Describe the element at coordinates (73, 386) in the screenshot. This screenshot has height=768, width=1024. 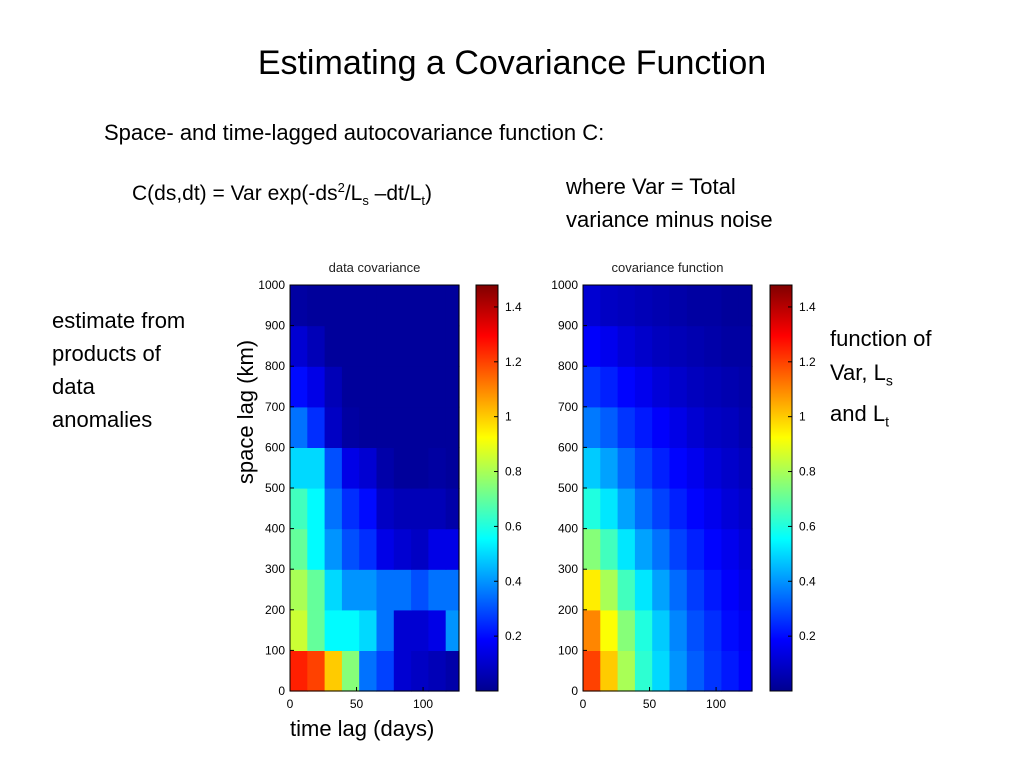
I see `left-annotation-line-3: data` at that location.